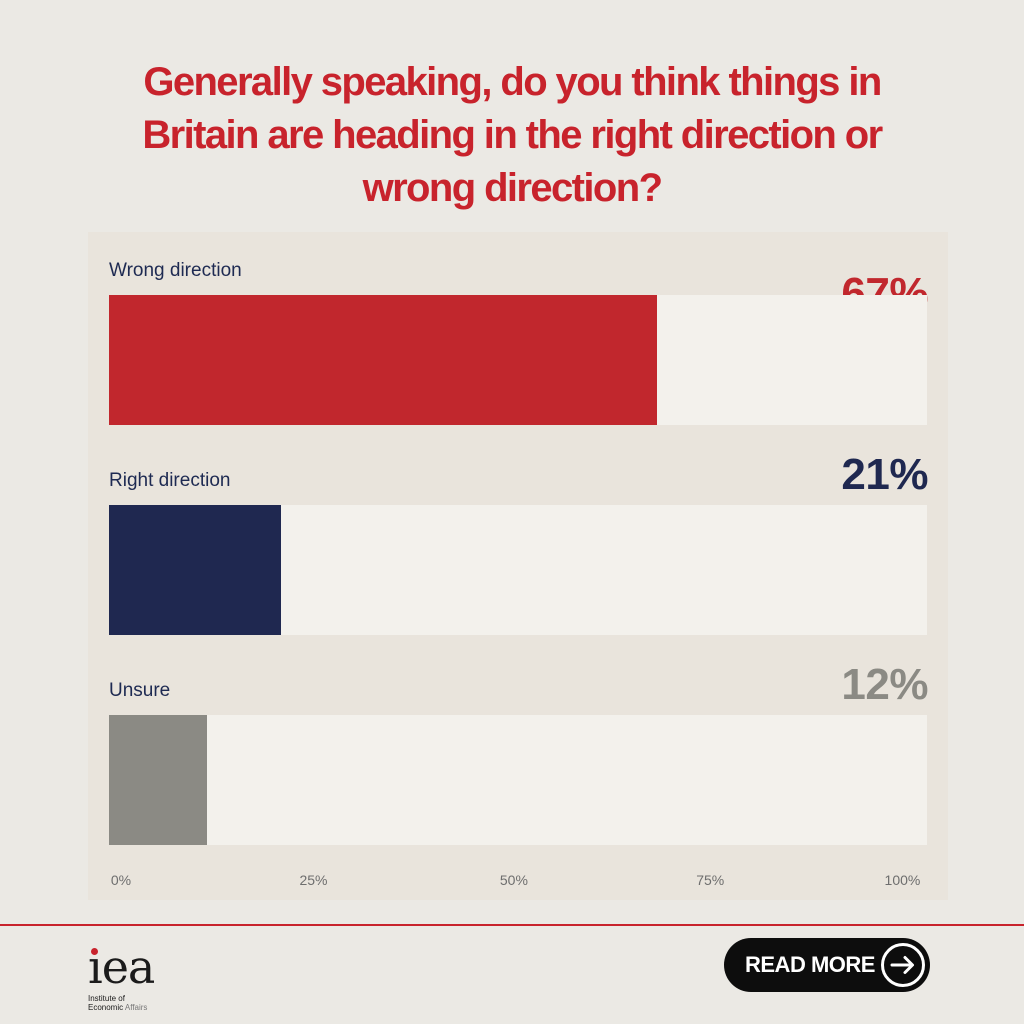  Describe the element at coordinates (135, 1007) in the screenshot. I see `logo-word-affairs: Affairs` at that location.